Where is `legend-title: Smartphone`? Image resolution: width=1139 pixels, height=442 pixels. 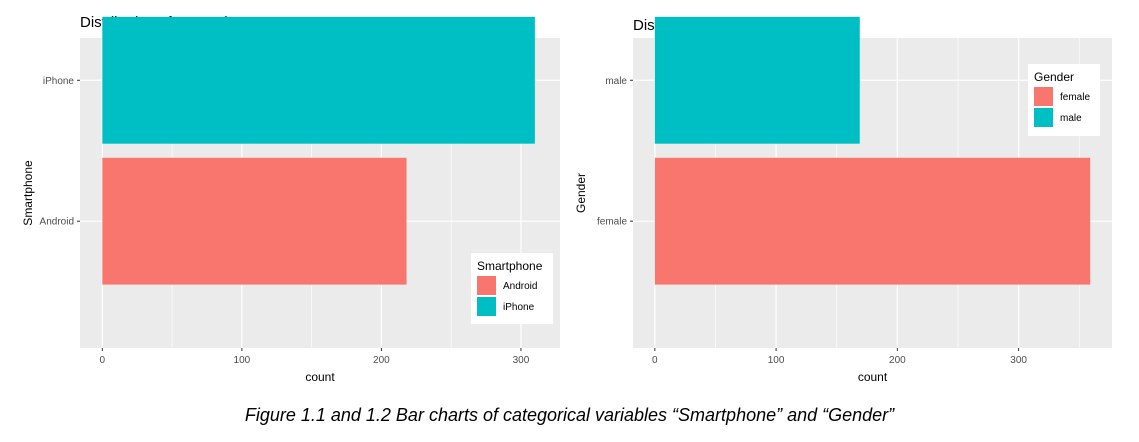 legend-title: Smartphone is located at coordinates (510, 266).